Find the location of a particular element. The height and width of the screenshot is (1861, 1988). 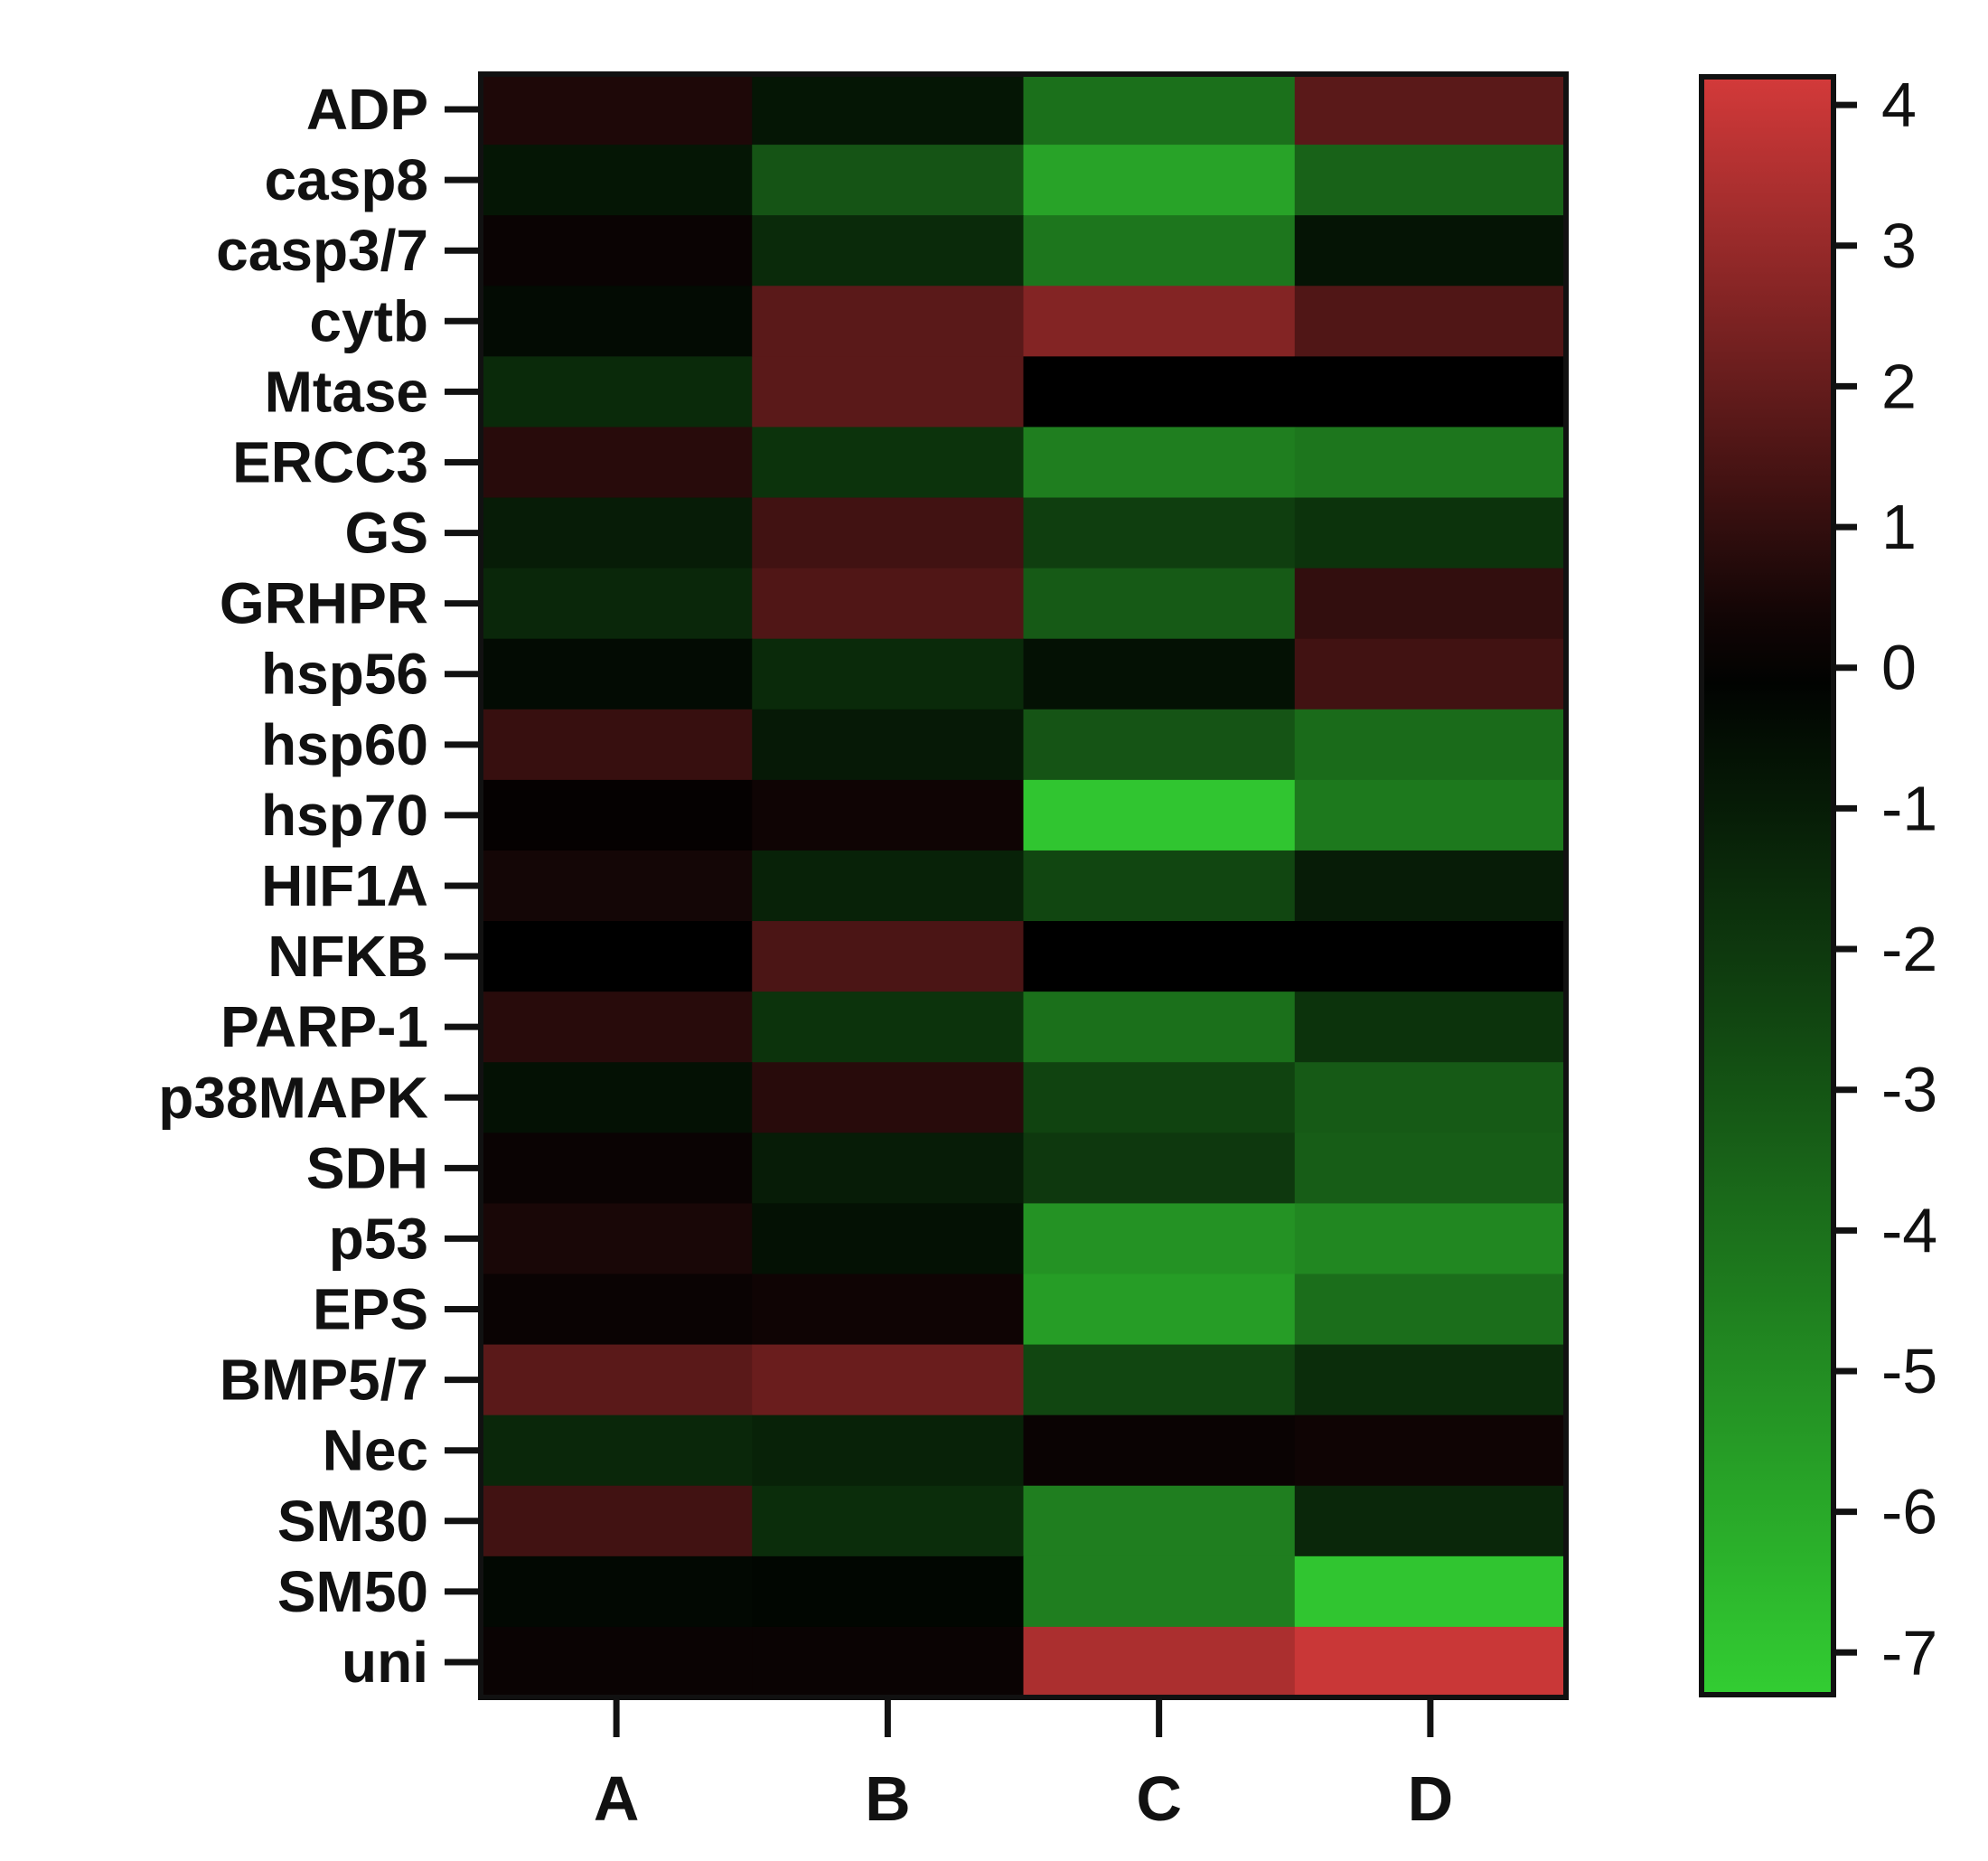

row-label: hsp56 is located at coordinates (344, 674).